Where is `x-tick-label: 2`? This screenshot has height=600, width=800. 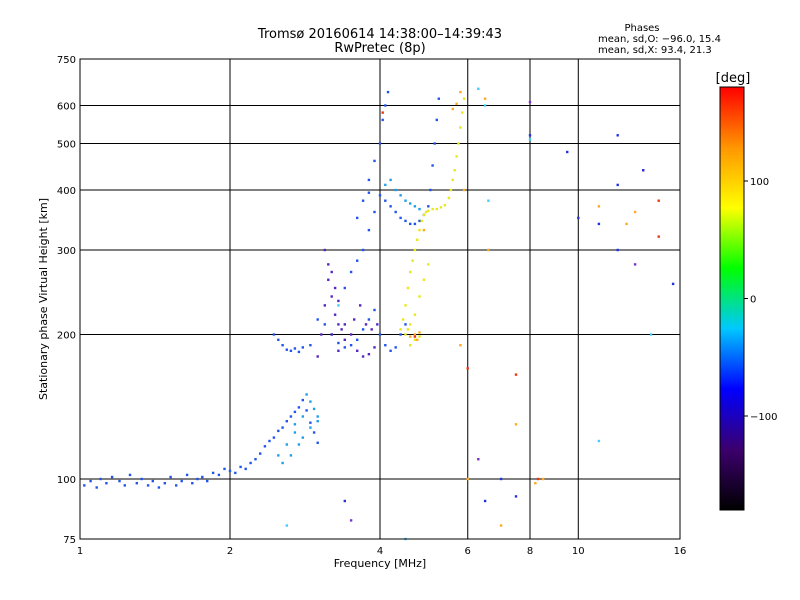 x-tick-label: 2 is located at coordinates (230, 551).